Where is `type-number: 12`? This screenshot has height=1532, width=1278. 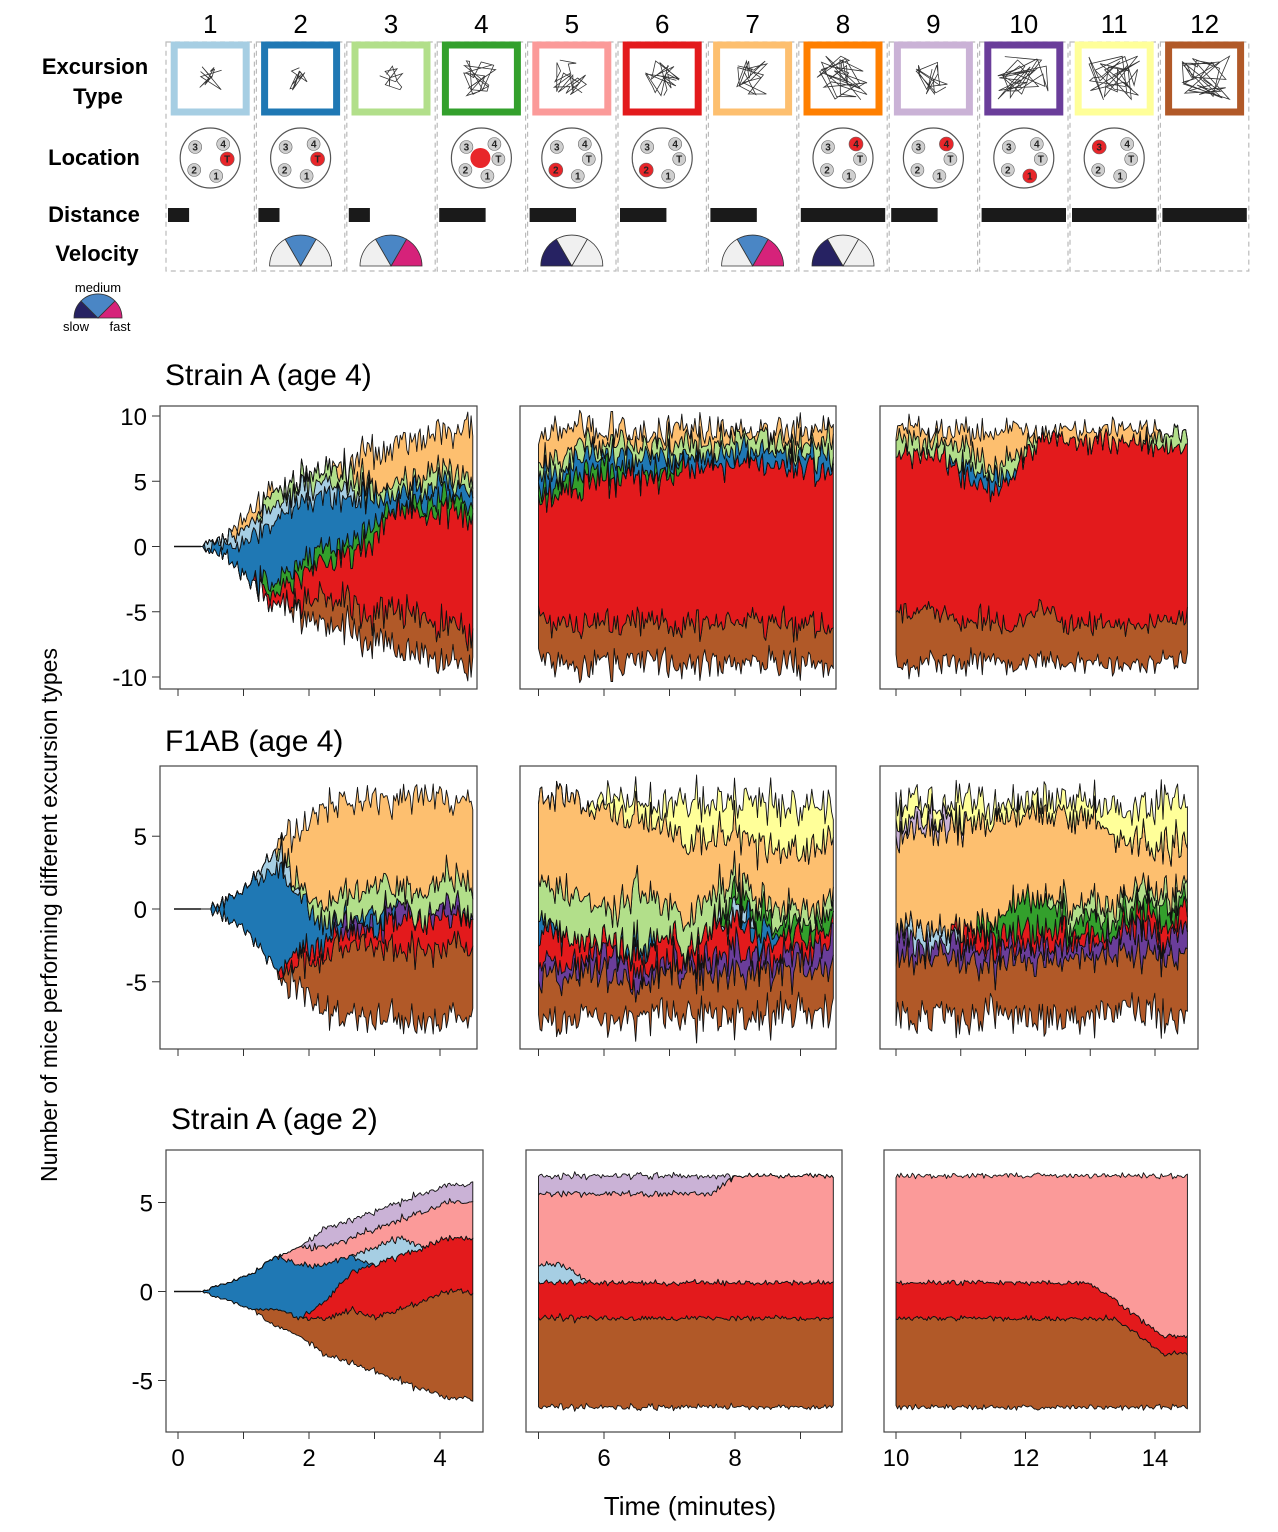
type-number: 12 is located at coordinates (1204, 24).